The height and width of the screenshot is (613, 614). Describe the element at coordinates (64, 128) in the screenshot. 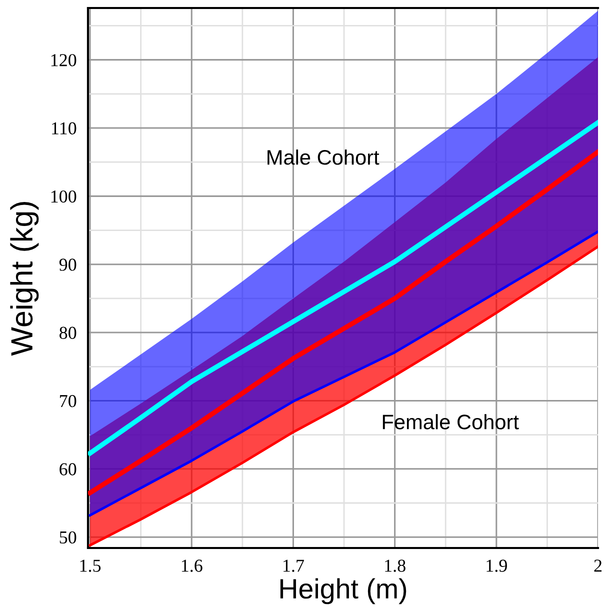

I see `y-tick-label: 110` at that location.